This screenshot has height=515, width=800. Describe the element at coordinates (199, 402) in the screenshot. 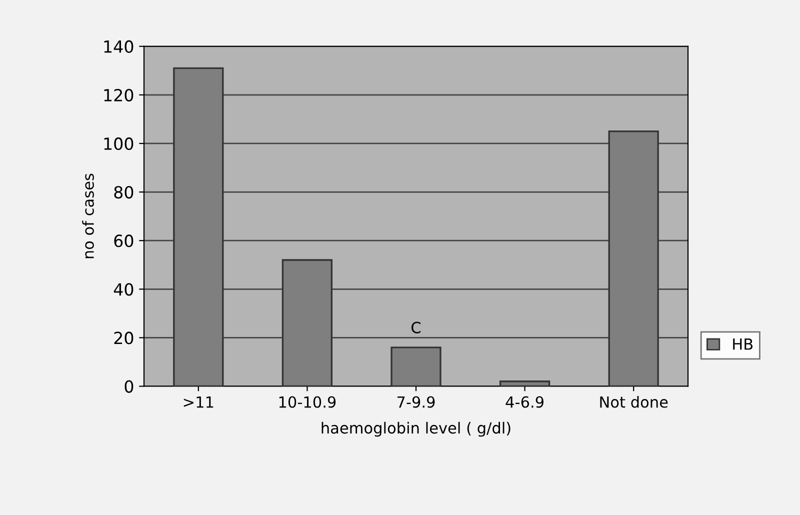

I see `x-tick-label: >11` at that location.